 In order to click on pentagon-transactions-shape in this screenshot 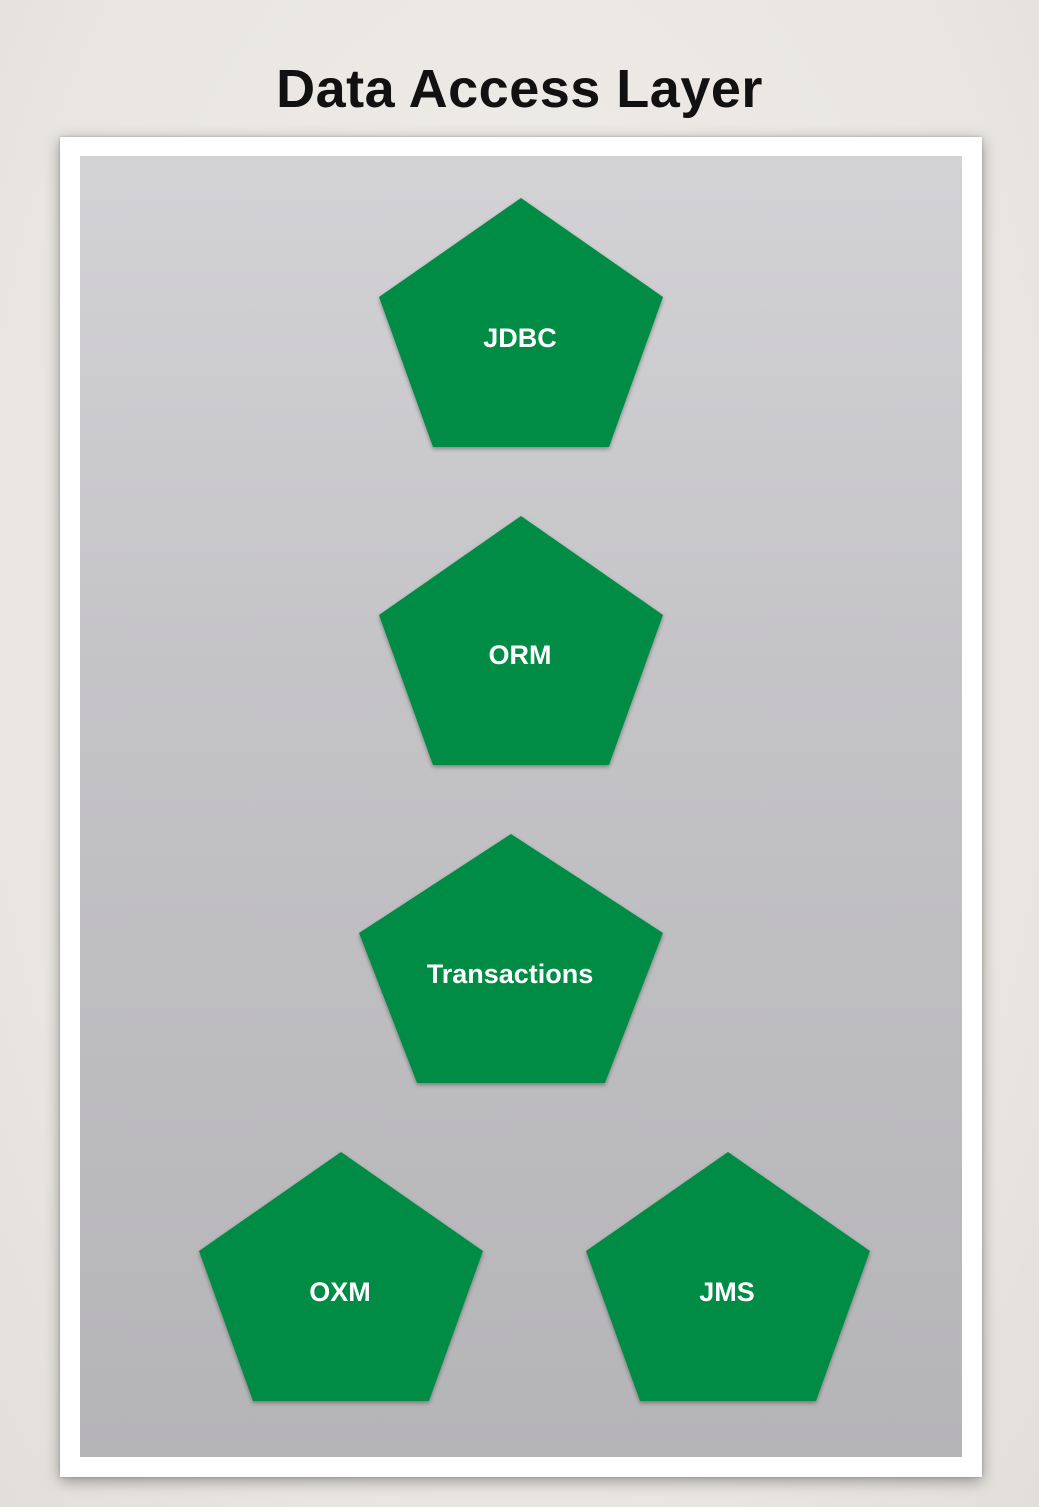, I will do `click(511, 958)`.